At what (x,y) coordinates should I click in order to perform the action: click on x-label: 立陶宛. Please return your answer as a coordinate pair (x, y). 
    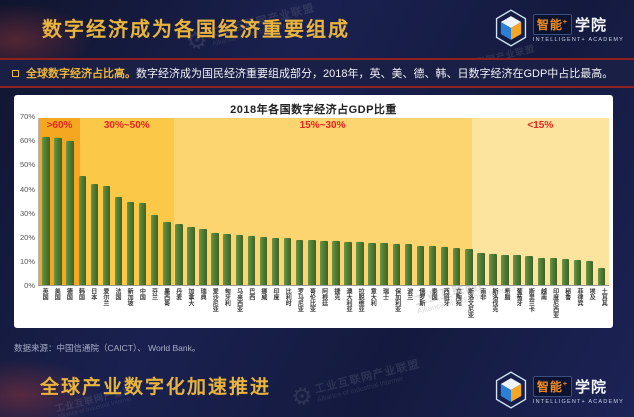
    Looking at the image, I should click on (457, 297).